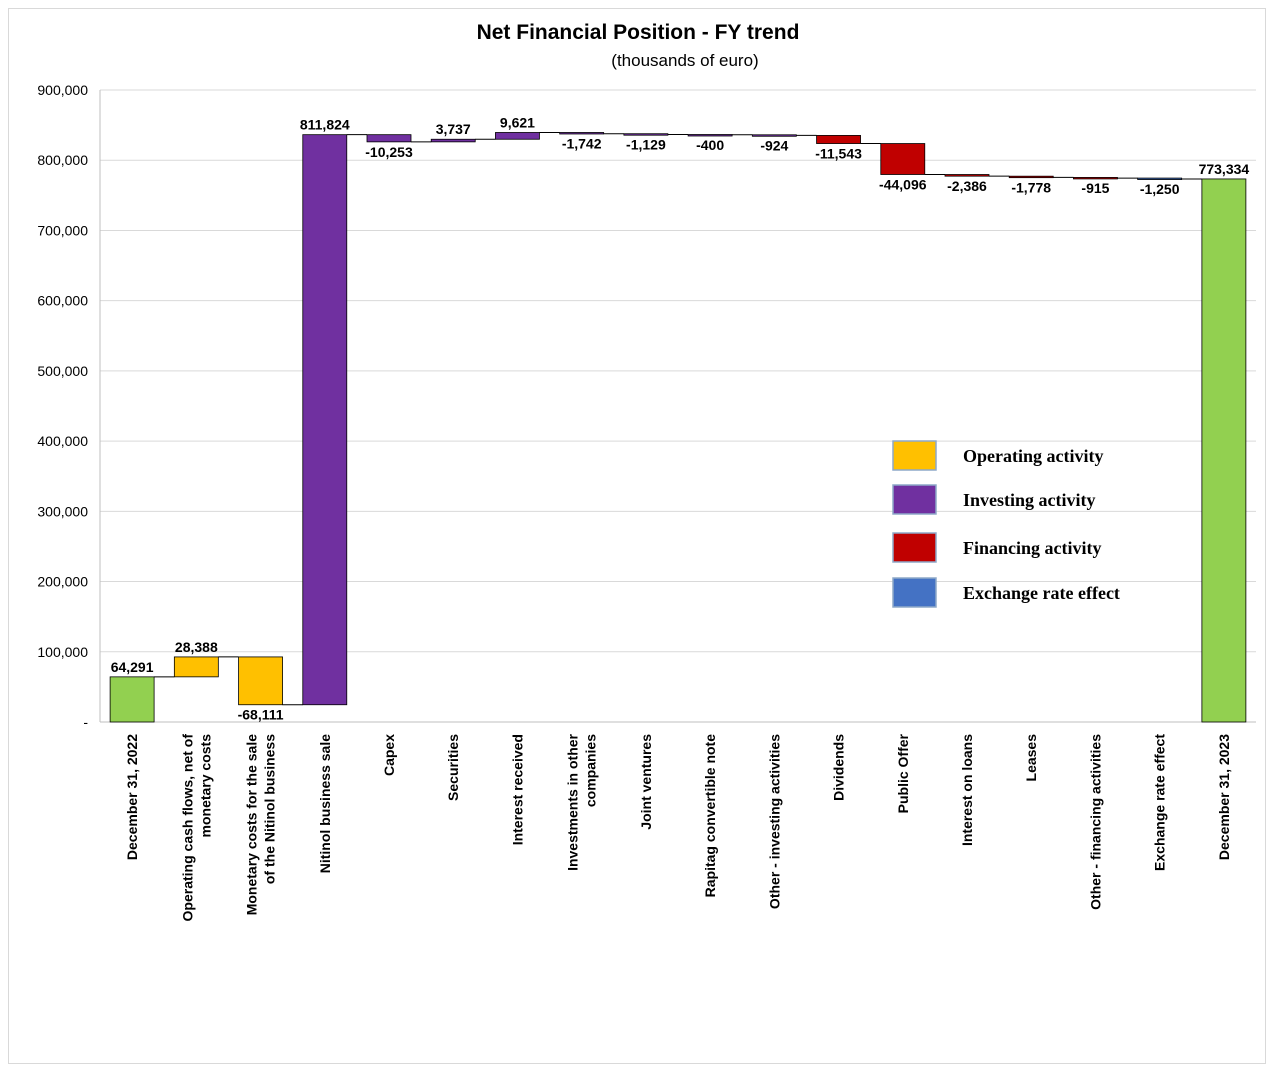 The width and height of the screenshot is (1271, 1068). I want to click on x-tick-line: monetary costs, so click(205, 786).